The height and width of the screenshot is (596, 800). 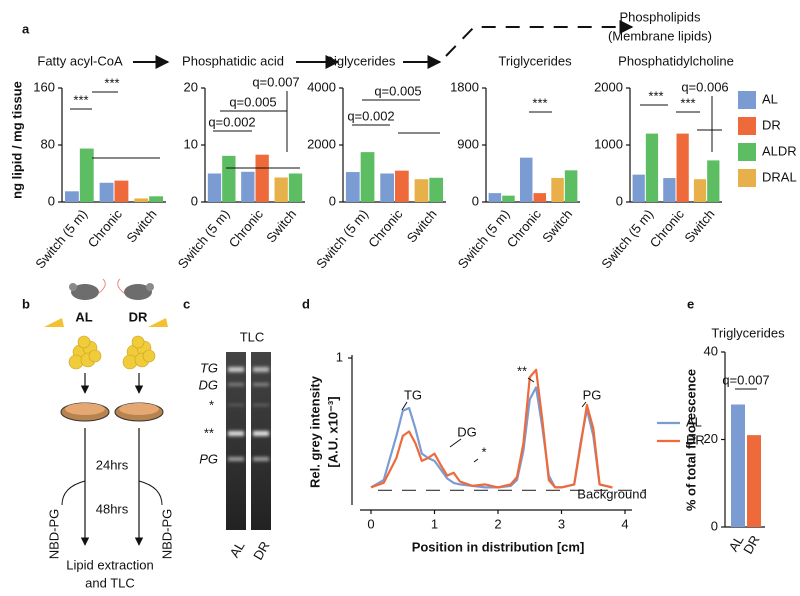 What do you see at coordinates (48, 143) in the screenshot?
I see `y-tick-label: 80` at bounding box center [48, 143].